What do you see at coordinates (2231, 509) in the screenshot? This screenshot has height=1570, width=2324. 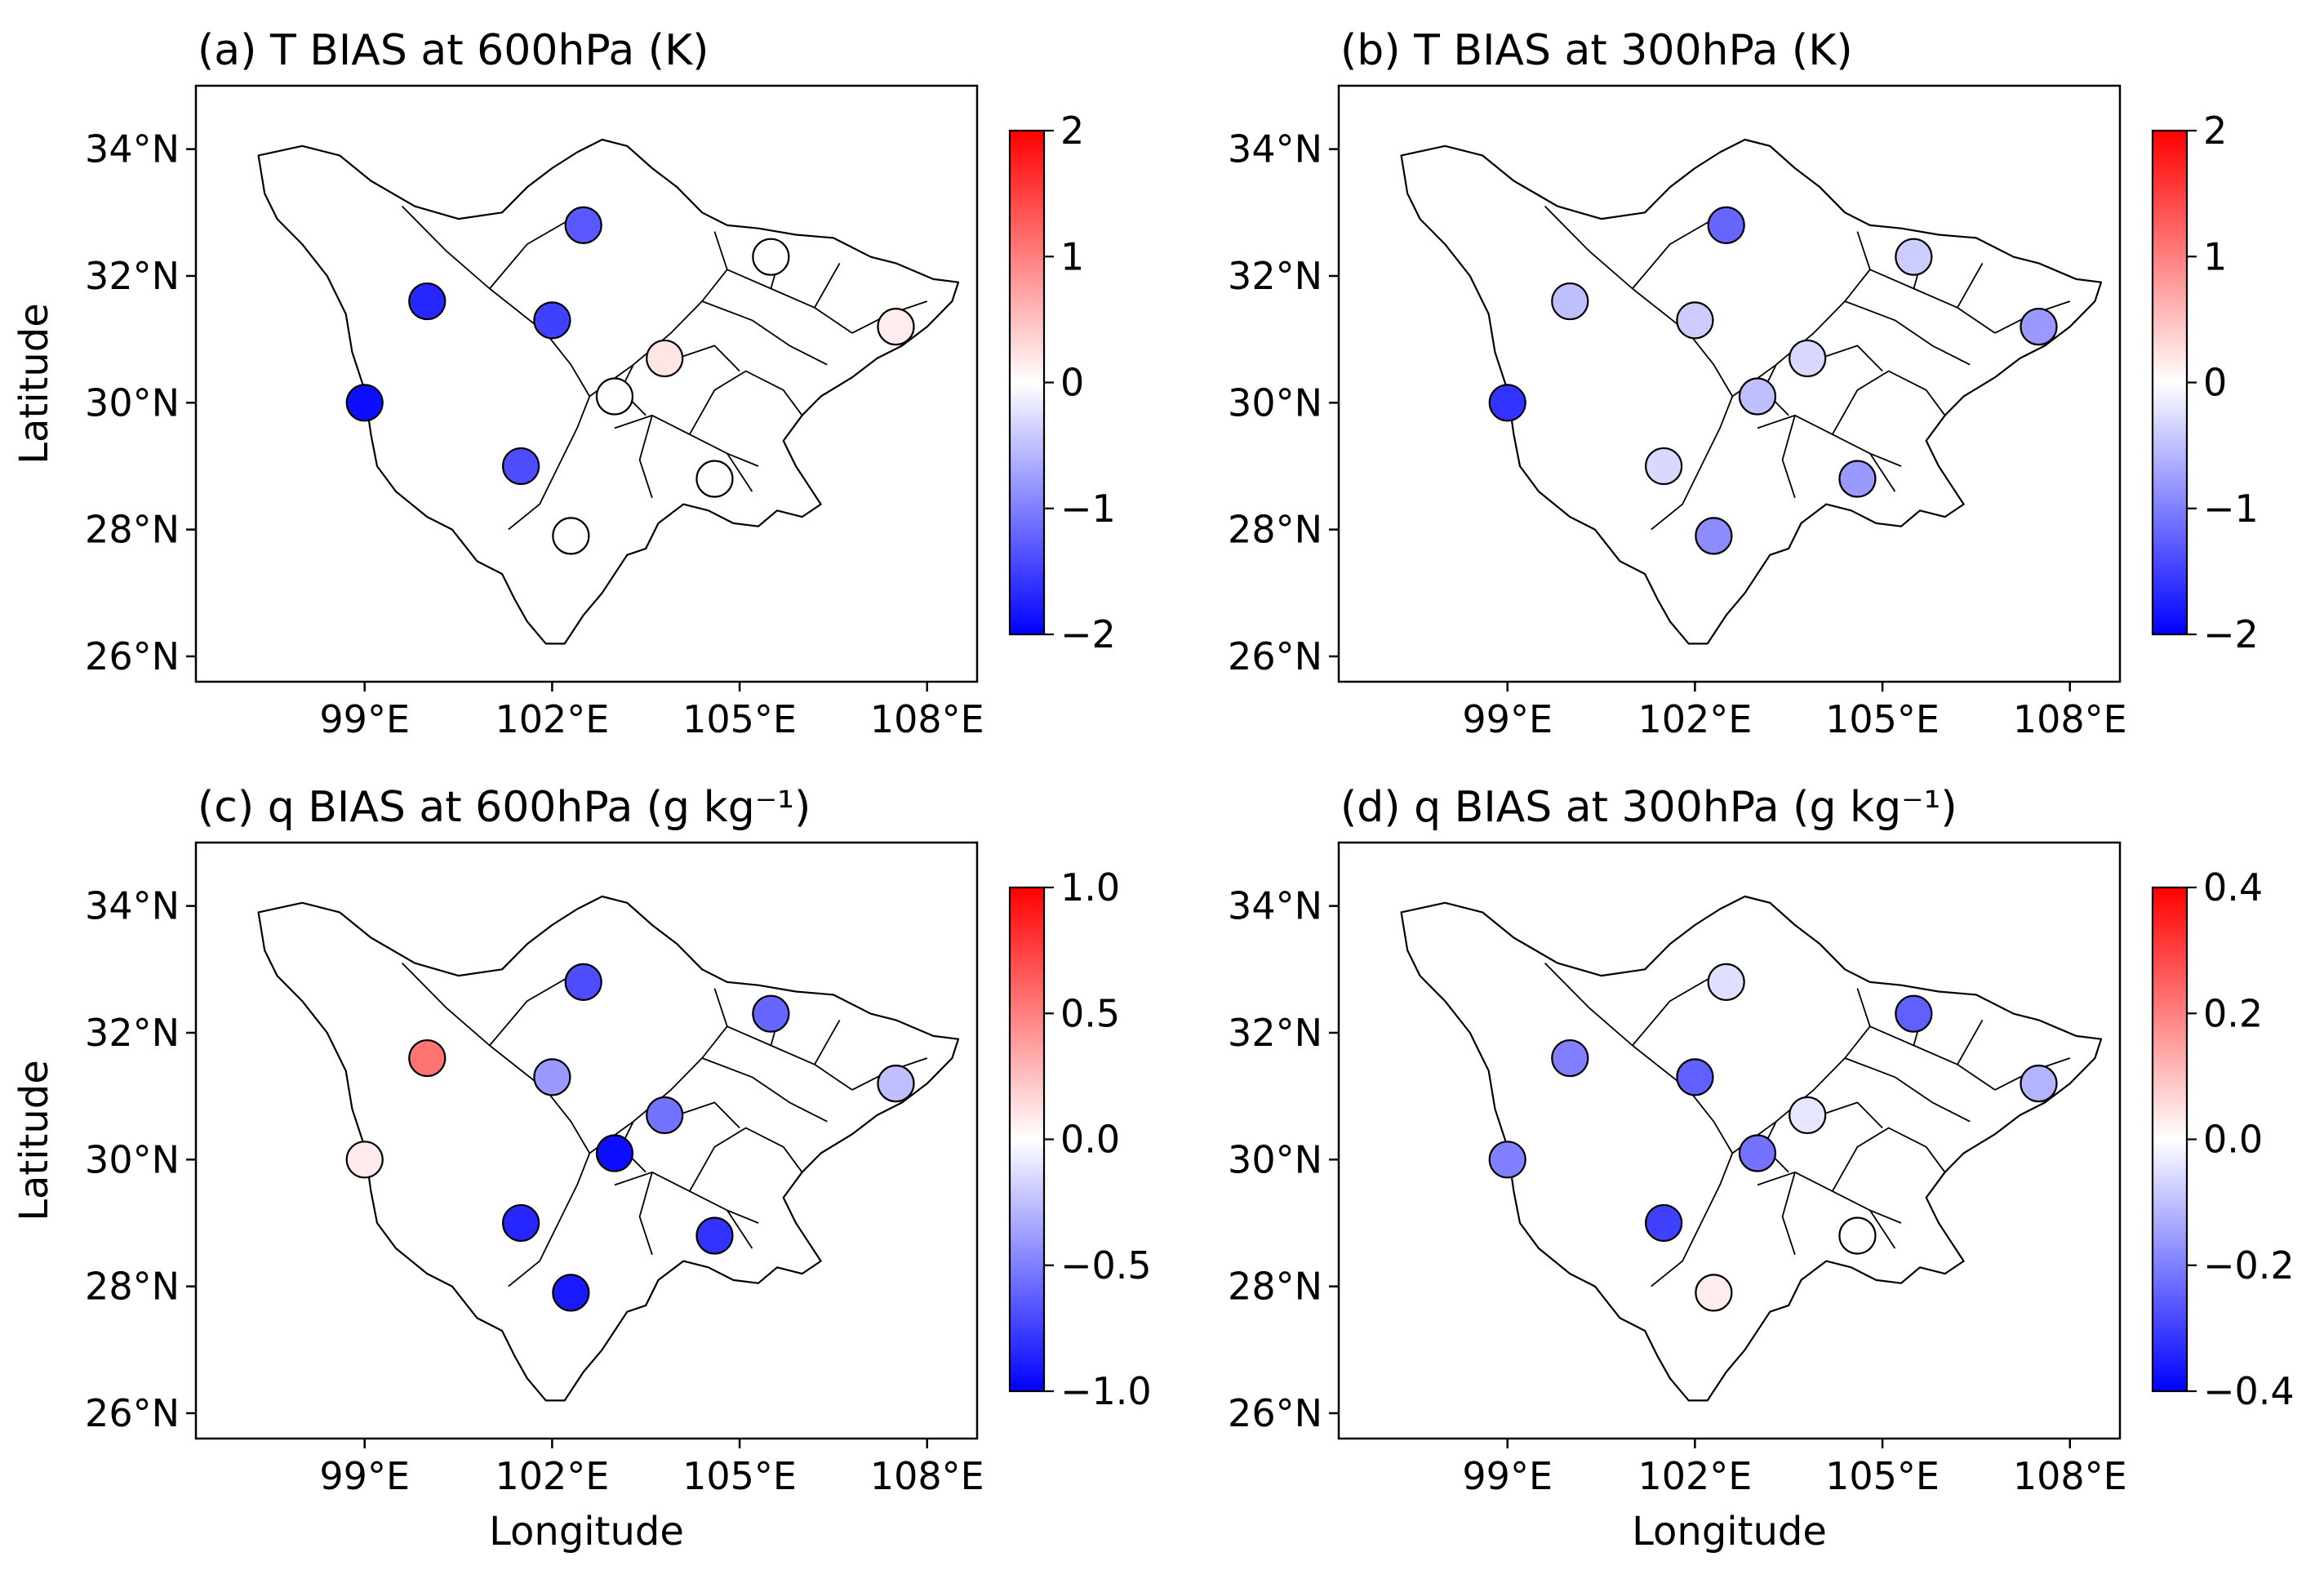 I see `colorbar-tick-label: −1` at bounding box center [2231, 509].